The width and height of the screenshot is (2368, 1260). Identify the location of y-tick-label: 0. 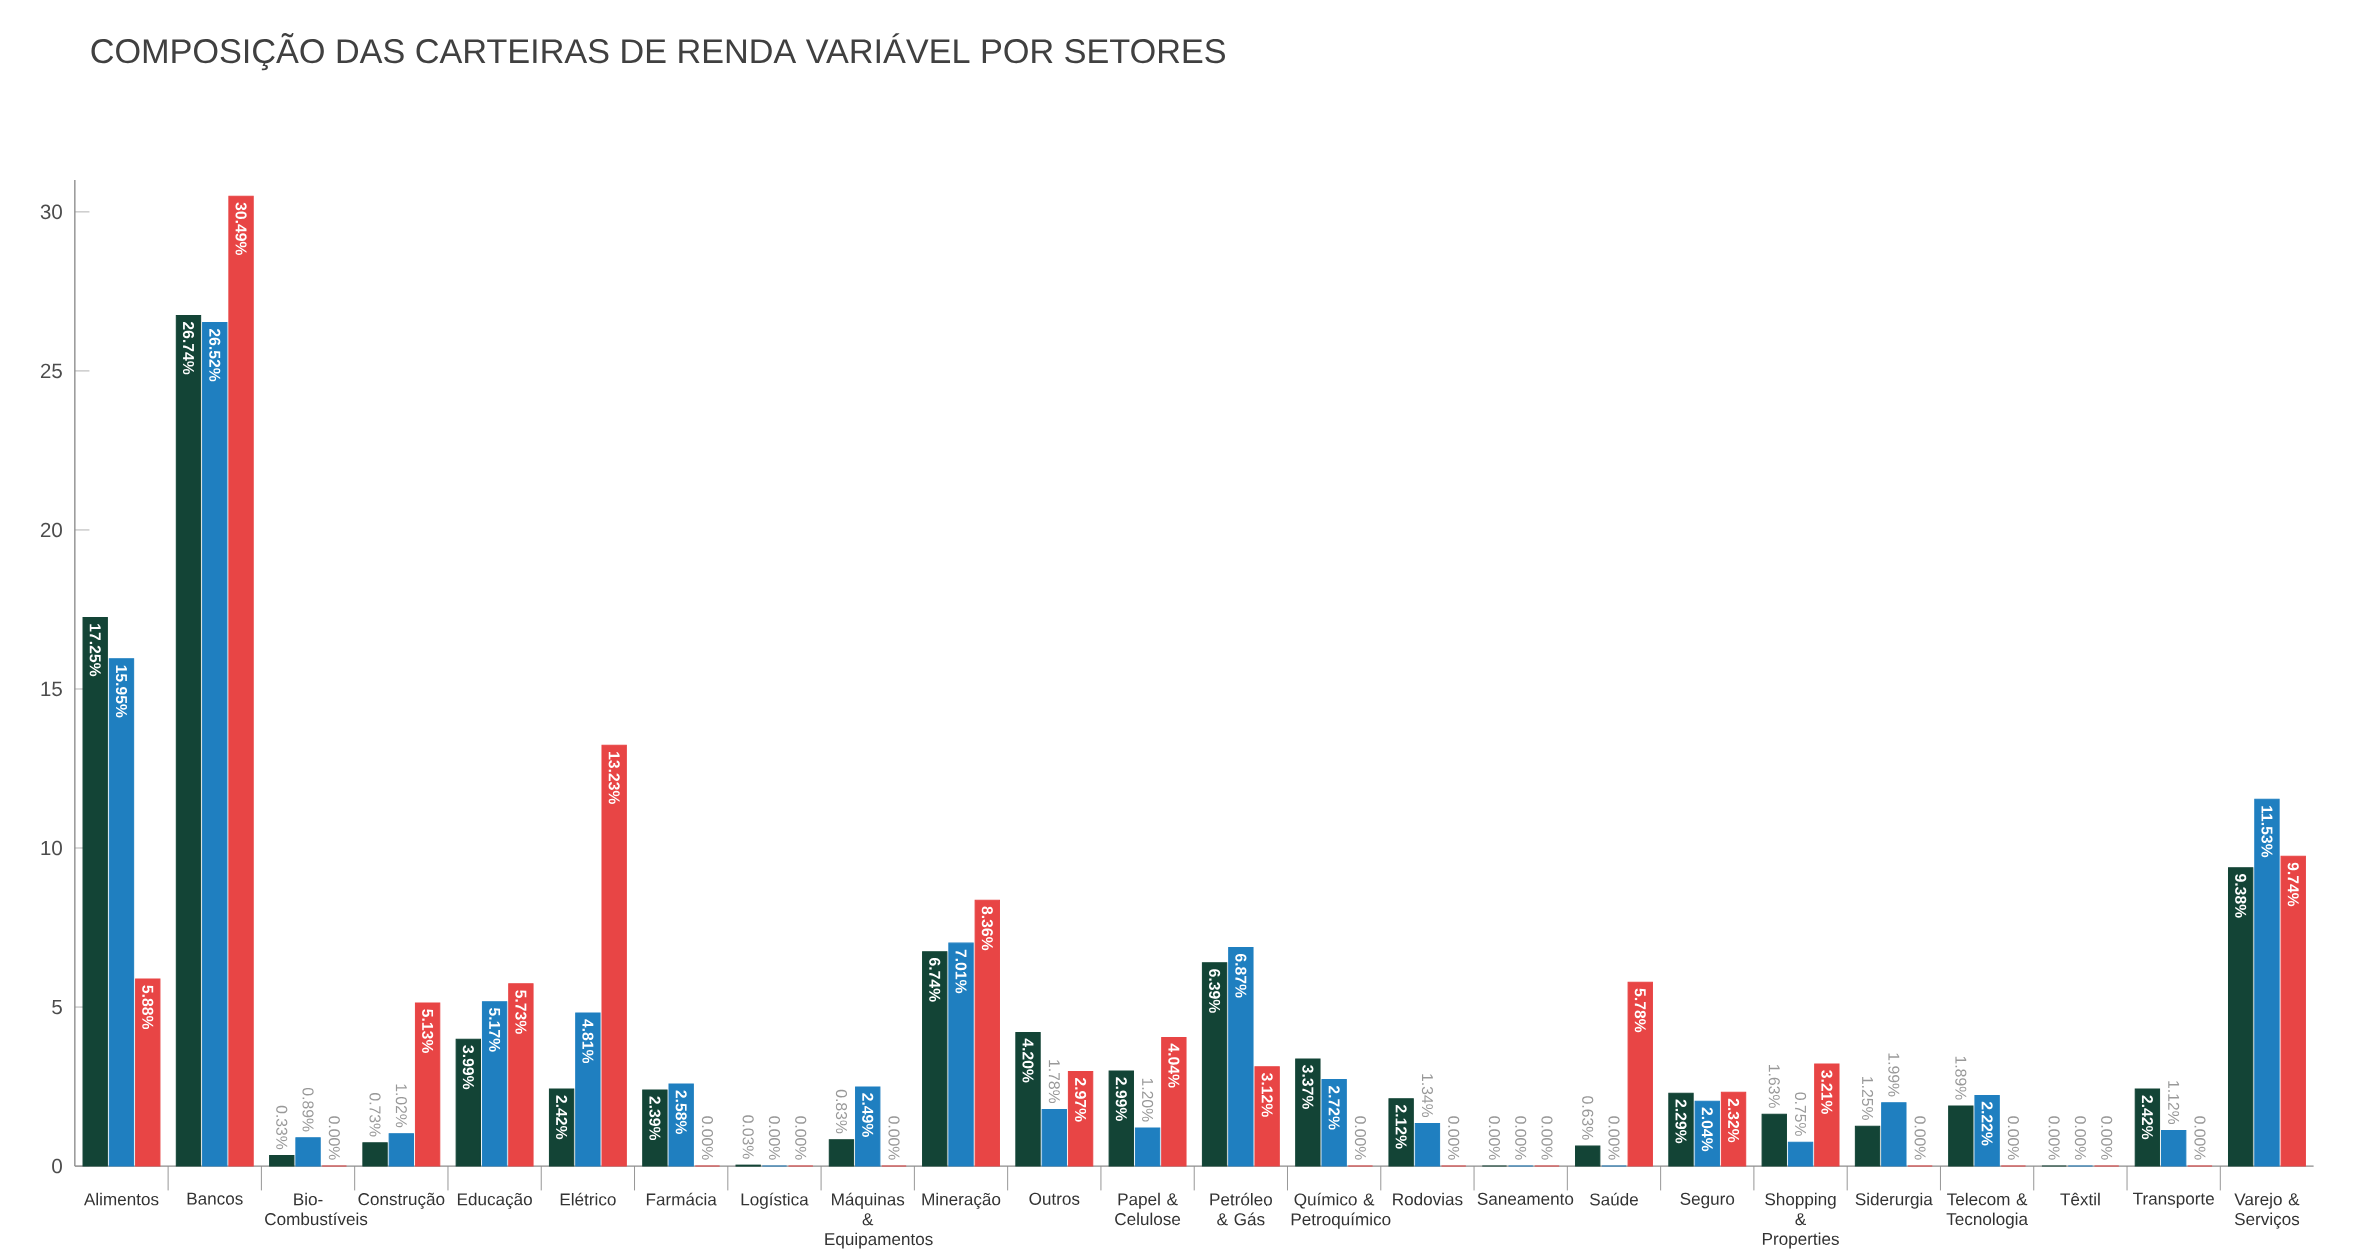
(57, 1166).